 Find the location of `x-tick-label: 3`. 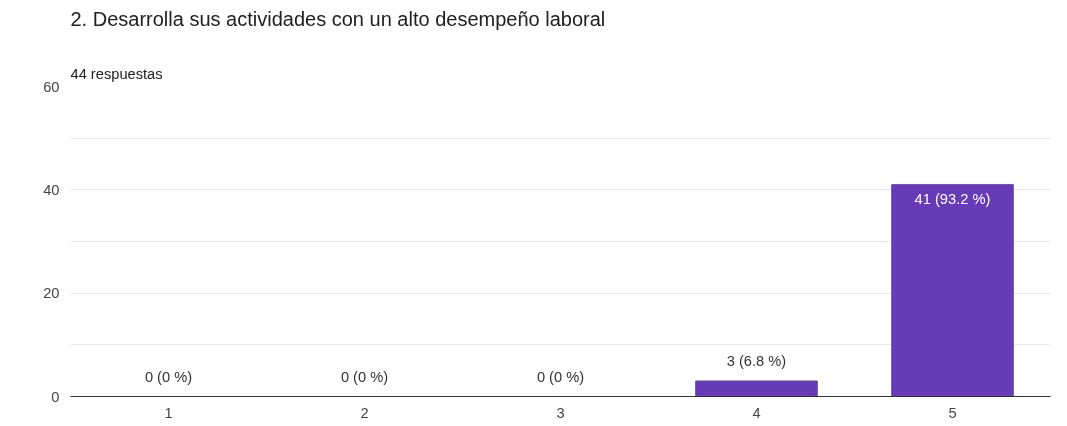

x-tick-label: 3 is located at coordinates (560, 412).